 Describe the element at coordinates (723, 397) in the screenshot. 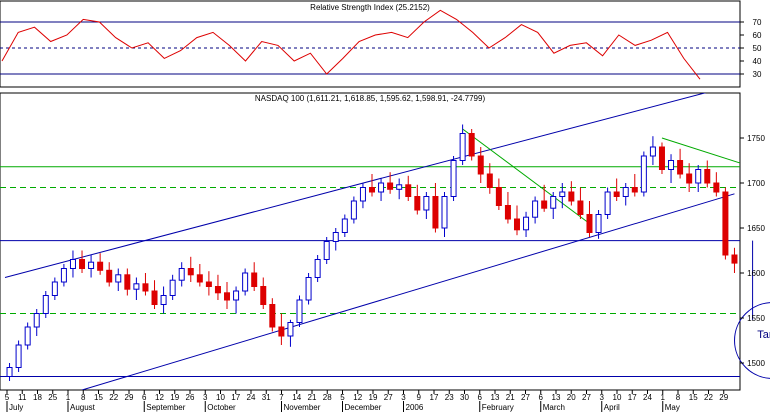

I see `x-day-tick-label: 29` at that location.